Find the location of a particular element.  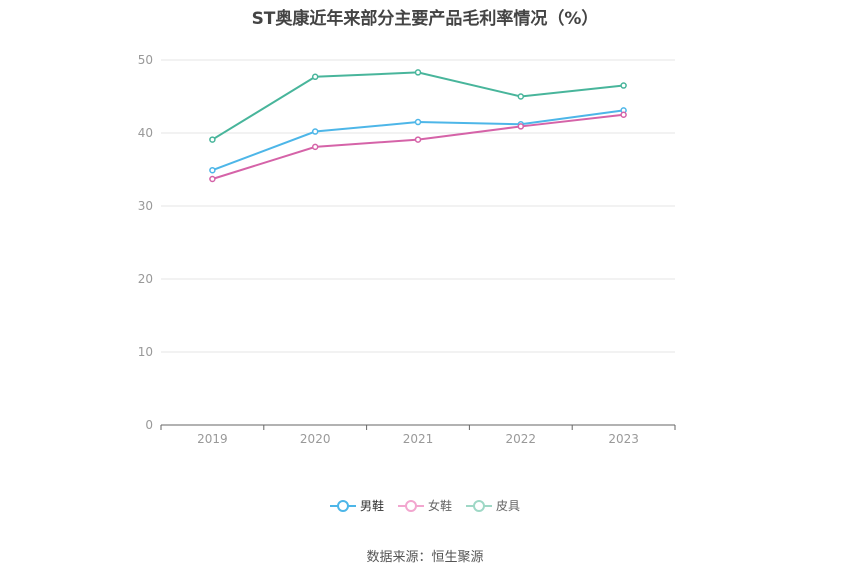

x-tick-label: 2022 is located at coordinates (521, 439).